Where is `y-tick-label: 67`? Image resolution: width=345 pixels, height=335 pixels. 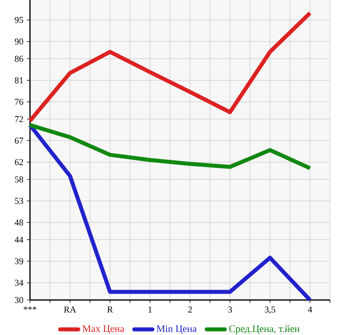
y-tick-label: 67 is located at coordinates (19, 141).